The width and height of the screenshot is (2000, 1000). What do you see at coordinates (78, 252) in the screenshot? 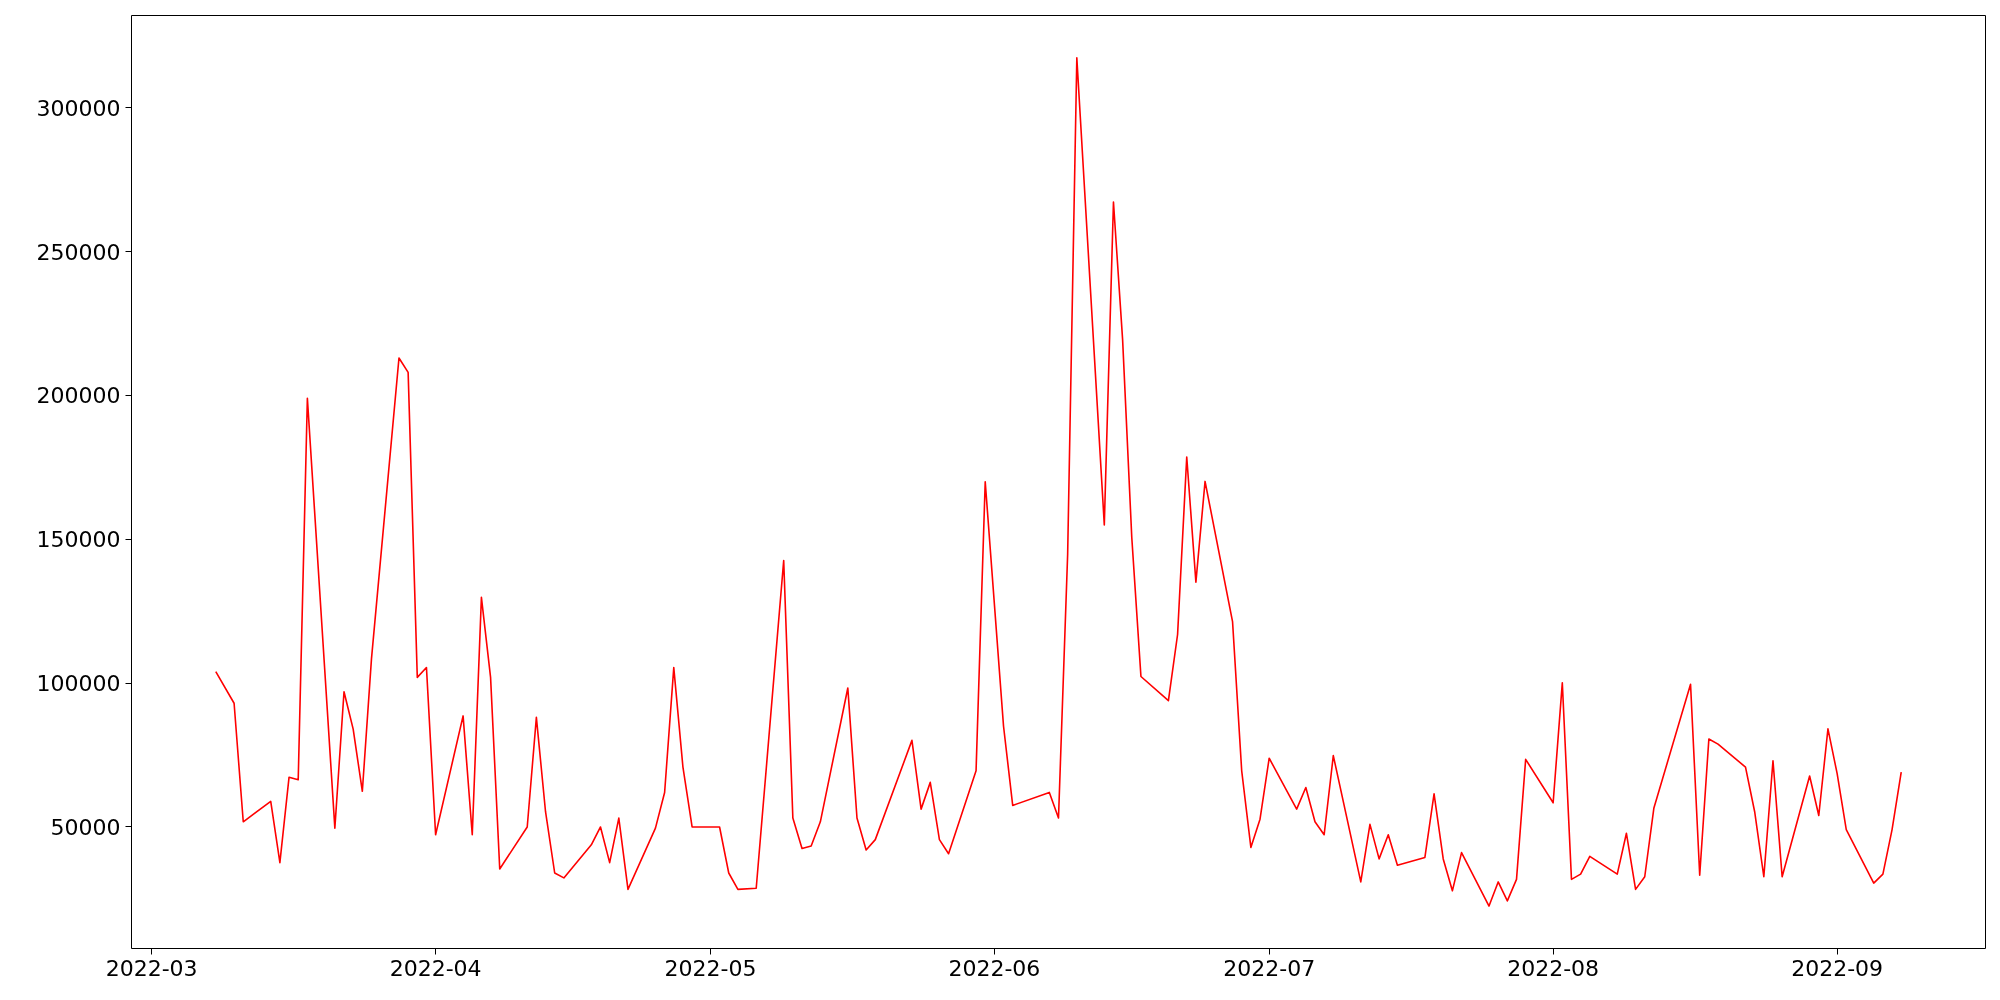
I see `y-tick-label: 250000` at bounding box center [78, 252].